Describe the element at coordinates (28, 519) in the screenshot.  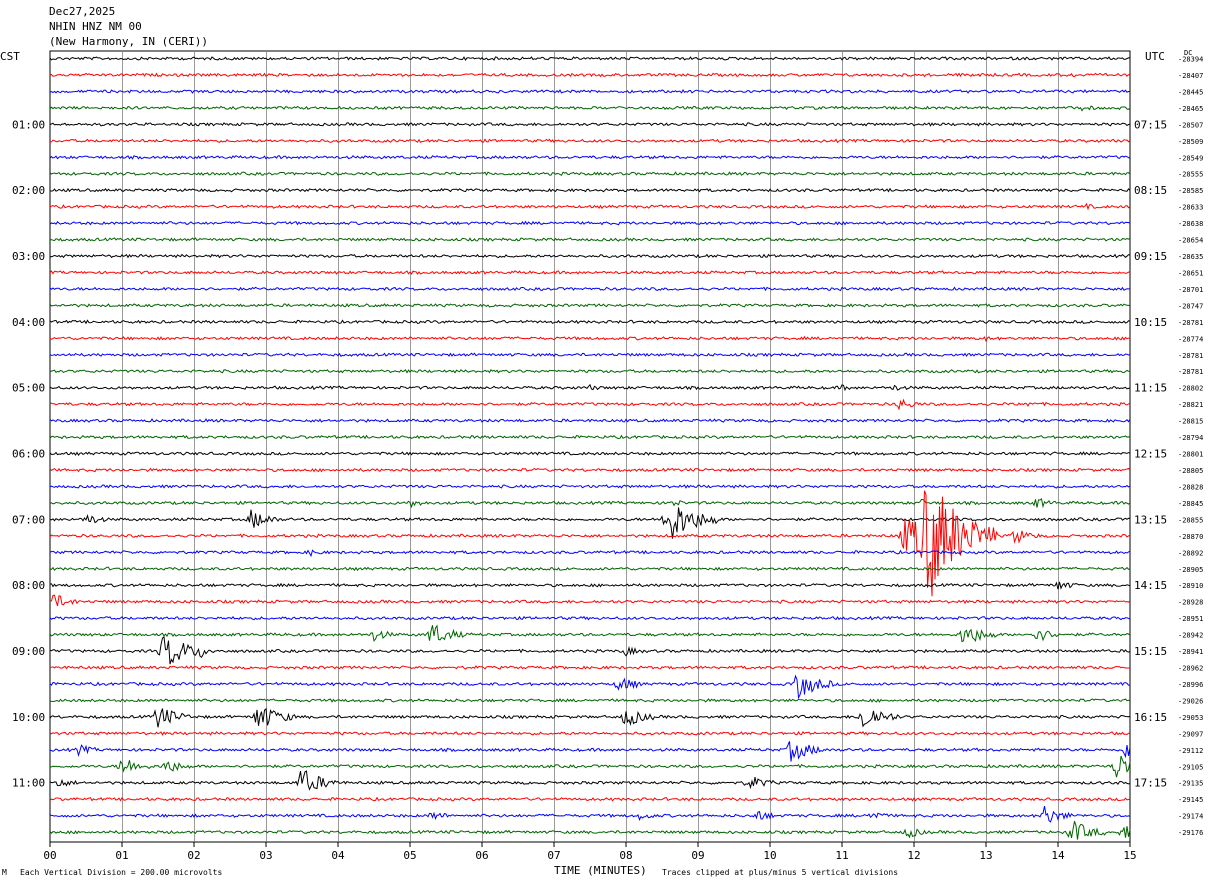
I see `left-time-label: 07:00` at that location.